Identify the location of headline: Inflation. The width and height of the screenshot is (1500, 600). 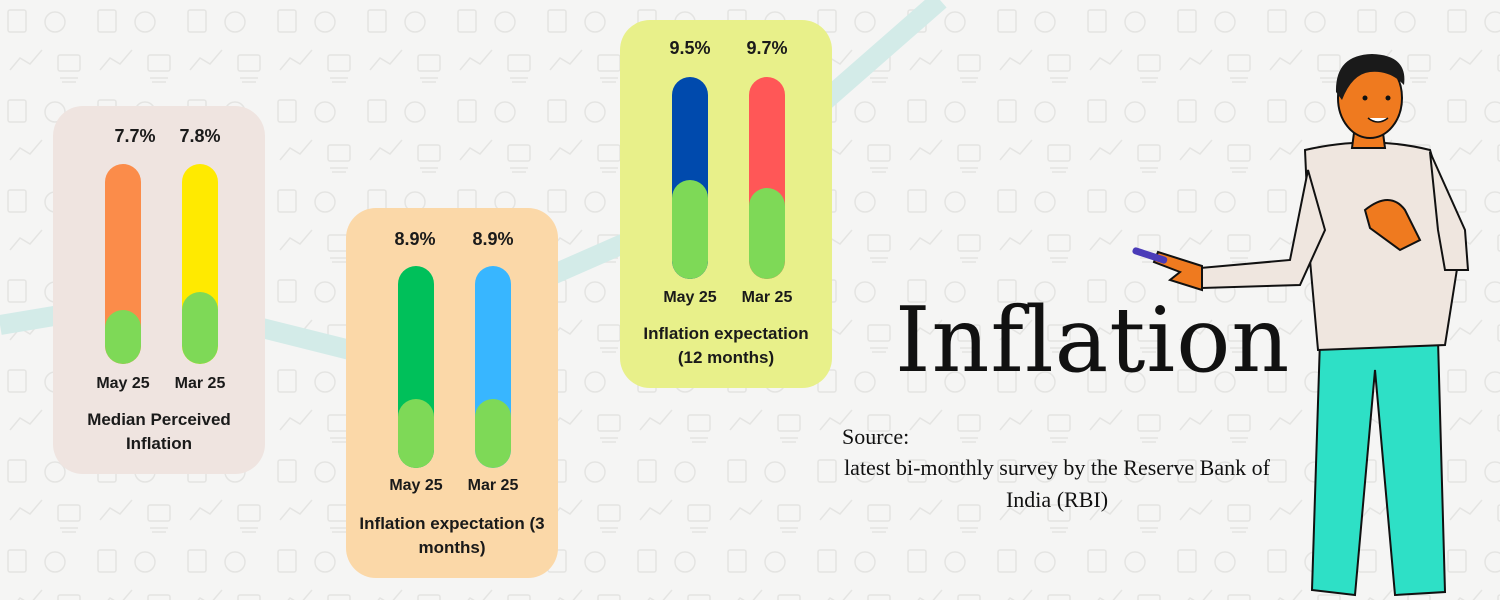
(1093, 340).